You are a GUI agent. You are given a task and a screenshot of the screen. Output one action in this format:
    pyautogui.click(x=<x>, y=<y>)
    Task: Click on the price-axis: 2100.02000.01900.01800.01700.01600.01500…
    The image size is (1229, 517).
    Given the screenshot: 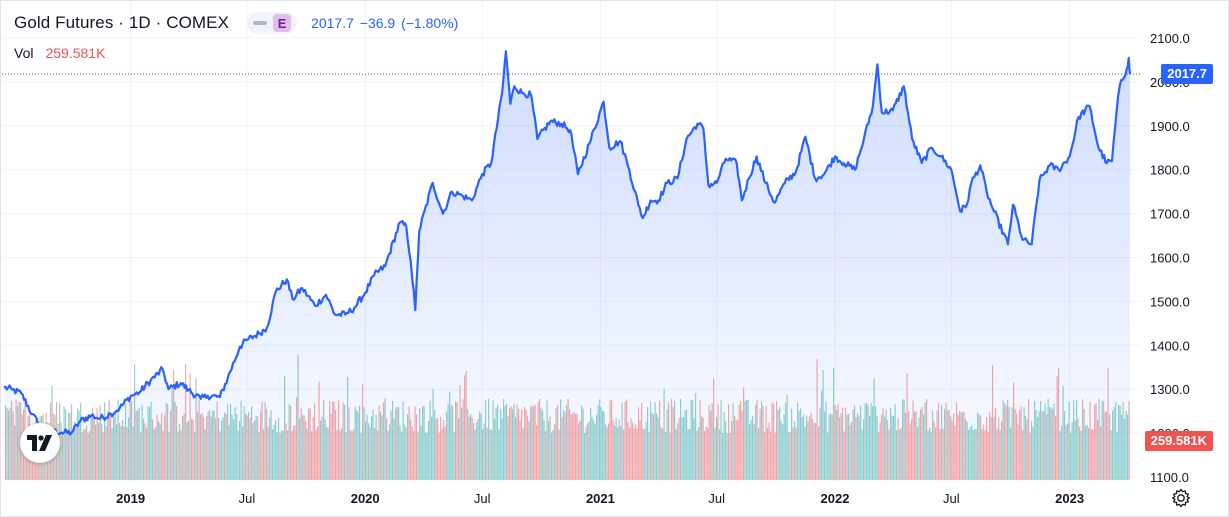 What is the action you would take?
    pyautogui.click(x=1170, y=258)
    